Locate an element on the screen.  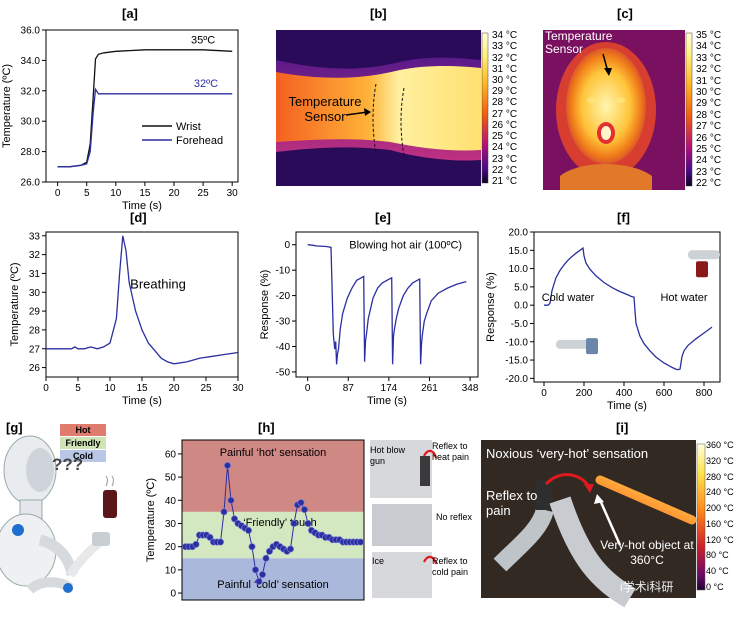
panel-label-f: [f] is located at coordinates (623, 217).